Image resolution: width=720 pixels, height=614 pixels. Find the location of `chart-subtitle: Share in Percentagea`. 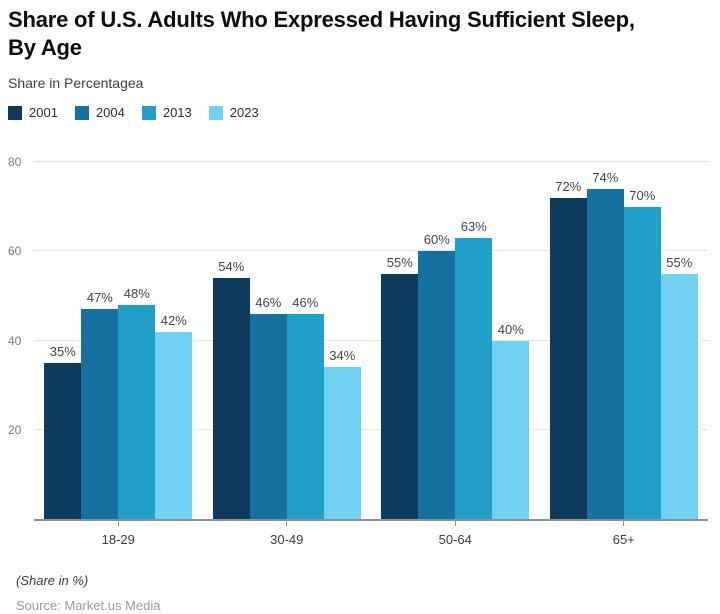

chart-subtitle: Share in Percentagea is located at coordinates (76, 83).